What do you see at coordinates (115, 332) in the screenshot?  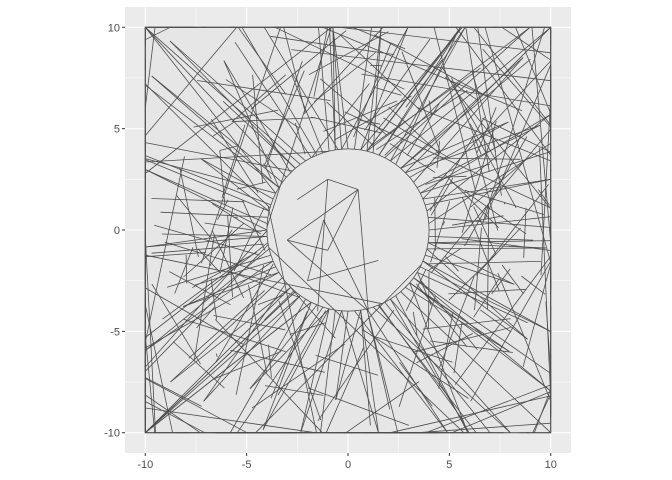 I see `y-tick-label: -5` at bounding box center [115, 332].